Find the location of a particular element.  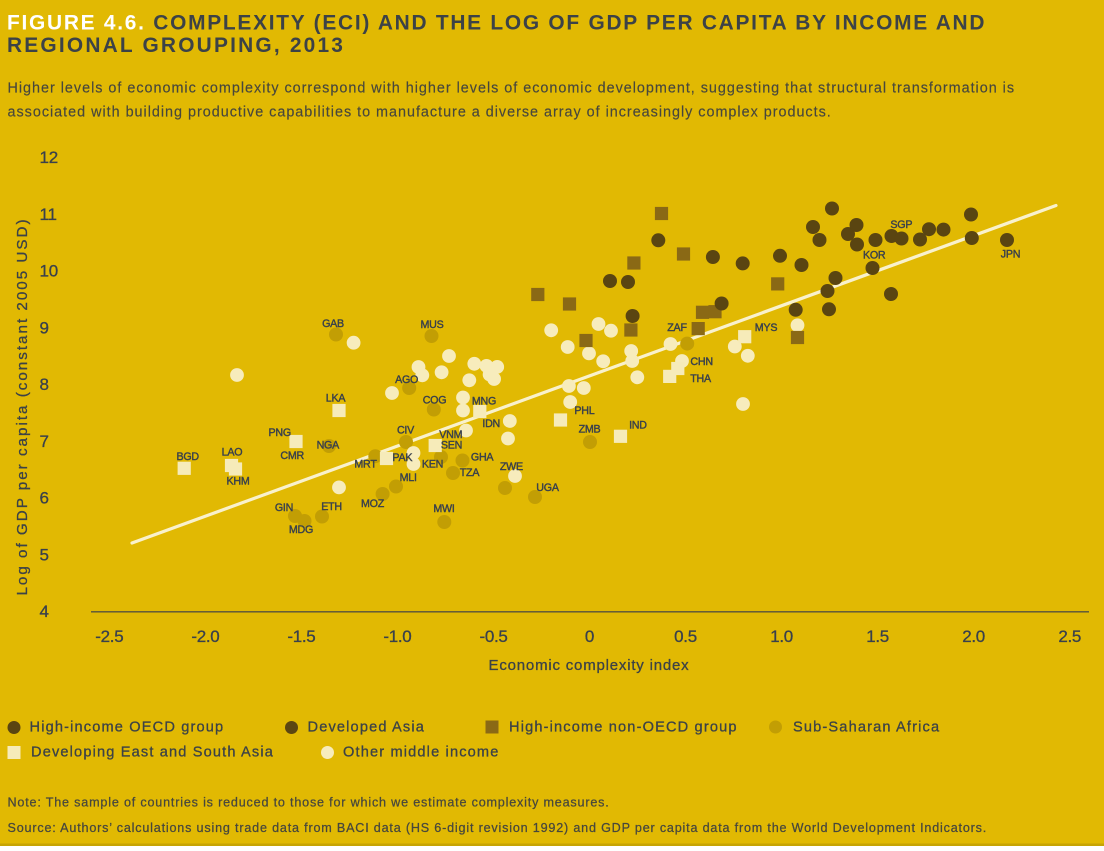

svg-text: 0 is located at coordinates (589, 636).